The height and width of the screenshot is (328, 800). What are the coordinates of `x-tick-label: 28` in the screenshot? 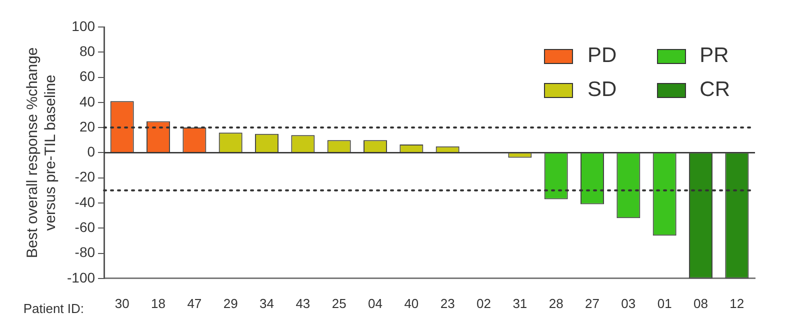 It's located at (556, 303).